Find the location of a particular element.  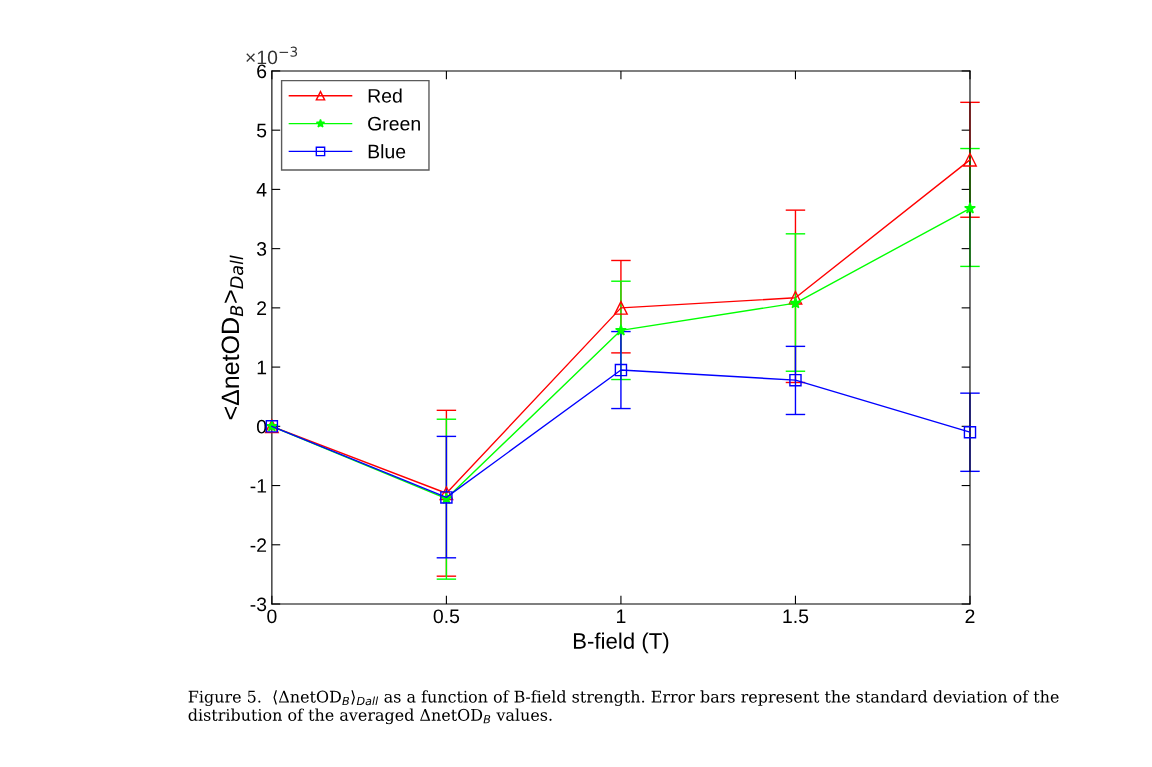

legend-label: Red is located at coordinates (385, 95).